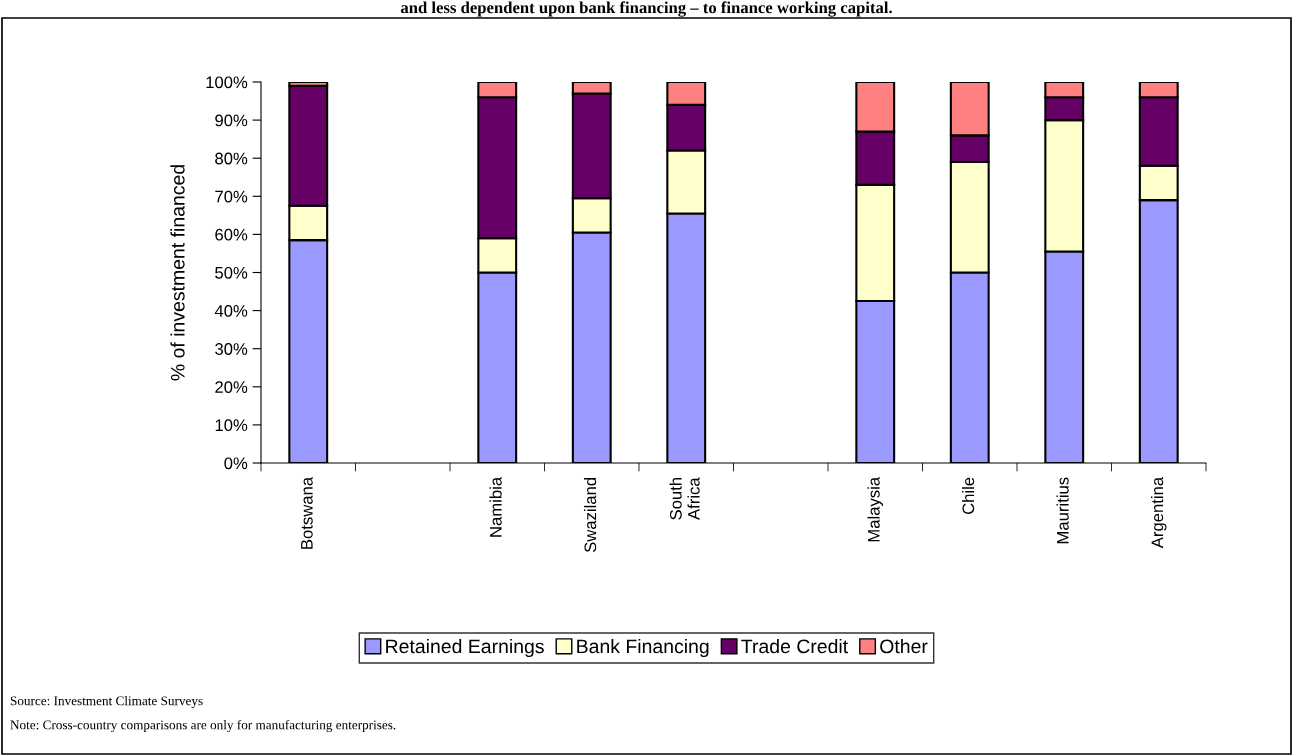 The image size is (1293, 756). I want to click on y-tick-label: 50%, so click(231, 272).